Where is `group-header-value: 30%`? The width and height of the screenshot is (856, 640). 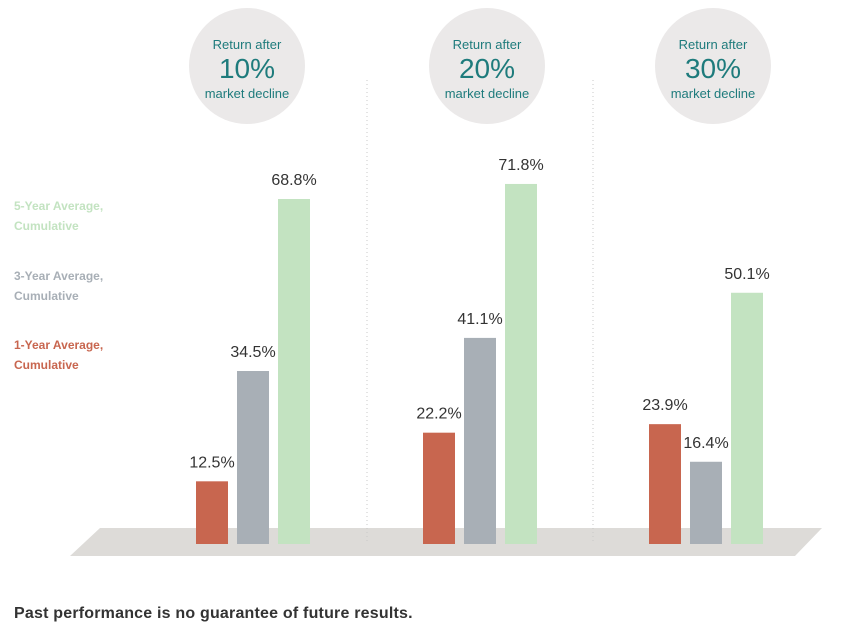
group-header-value: 30% is located at coordinates (713, 68).